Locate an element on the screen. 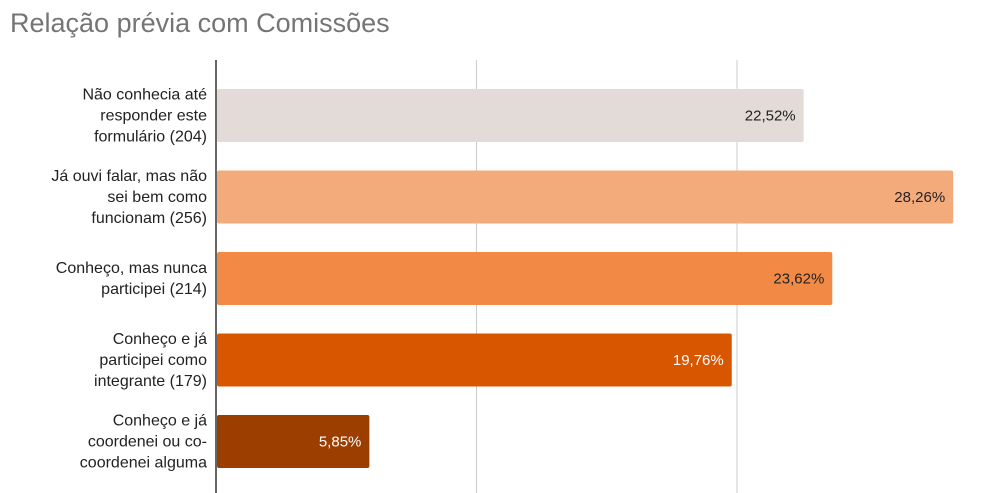  category-label: Conheço, mas nunca participei (214) is located at coordinates (131, 279).